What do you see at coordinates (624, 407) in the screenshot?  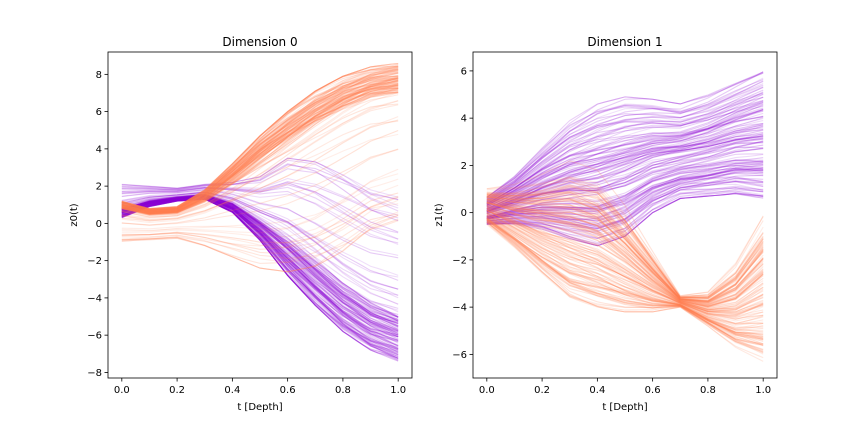 I see `x-axis-label: t [Depth]` at bounding box center [624, 407].